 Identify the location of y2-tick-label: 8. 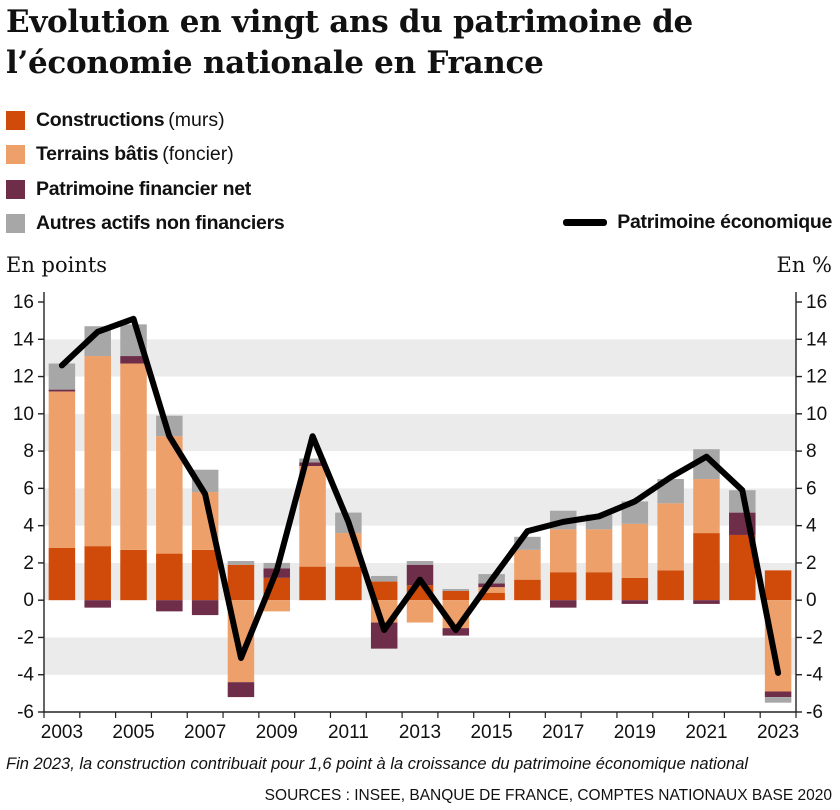
(811, 451).